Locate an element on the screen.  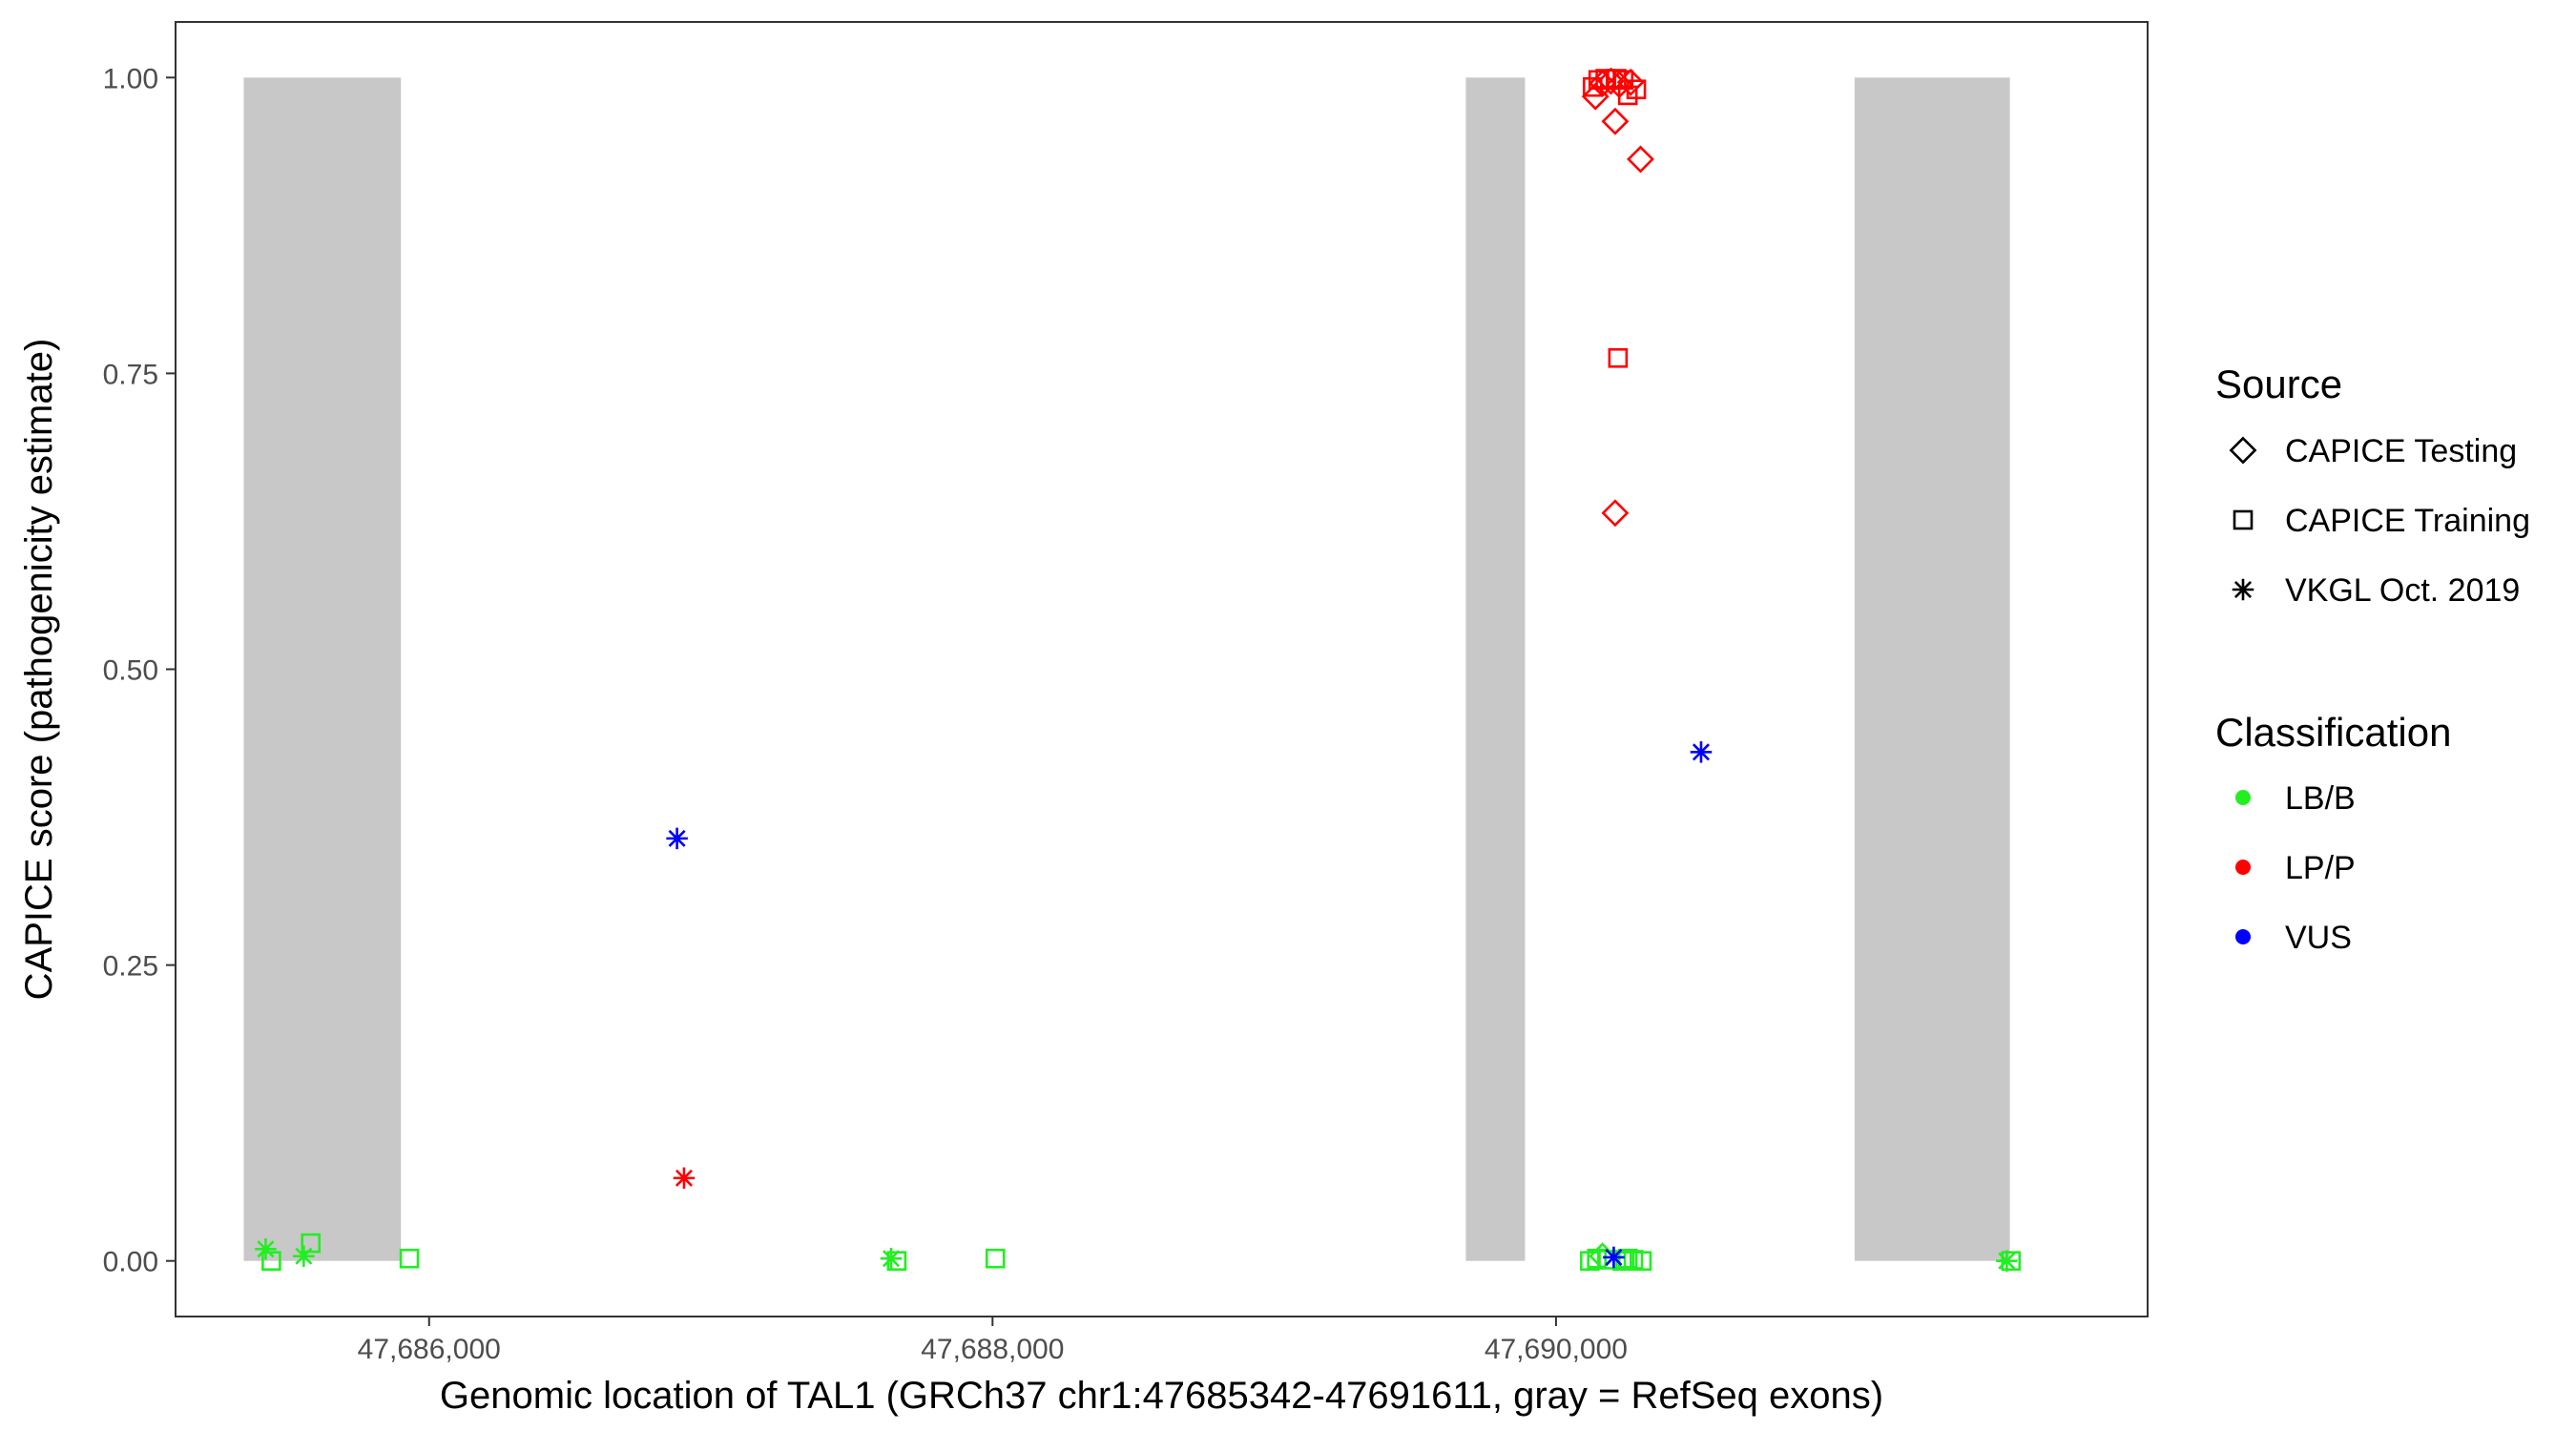
y-tick-label: 0.75 is located at coordinates (130, 375).